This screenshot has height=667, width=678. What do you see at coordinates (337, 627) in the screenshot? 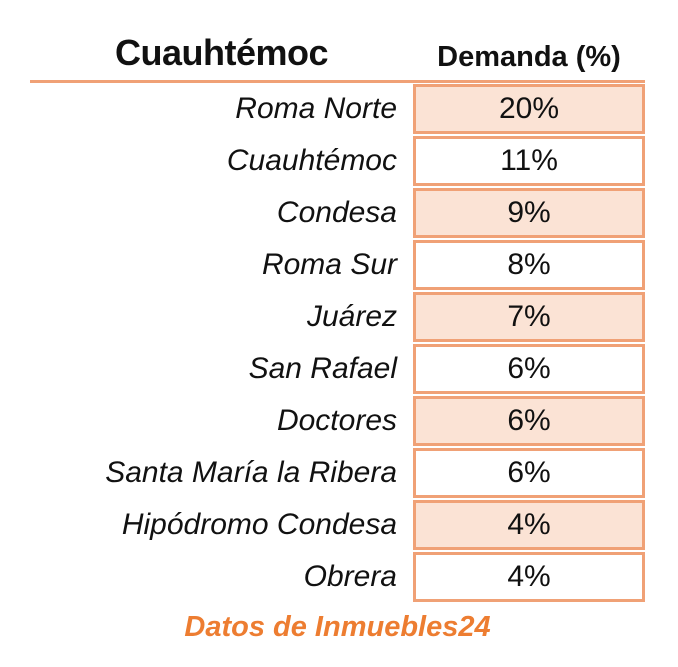
I see `data-source-caption: Datos de Inmuebles24` at bounding box center [337, 627].